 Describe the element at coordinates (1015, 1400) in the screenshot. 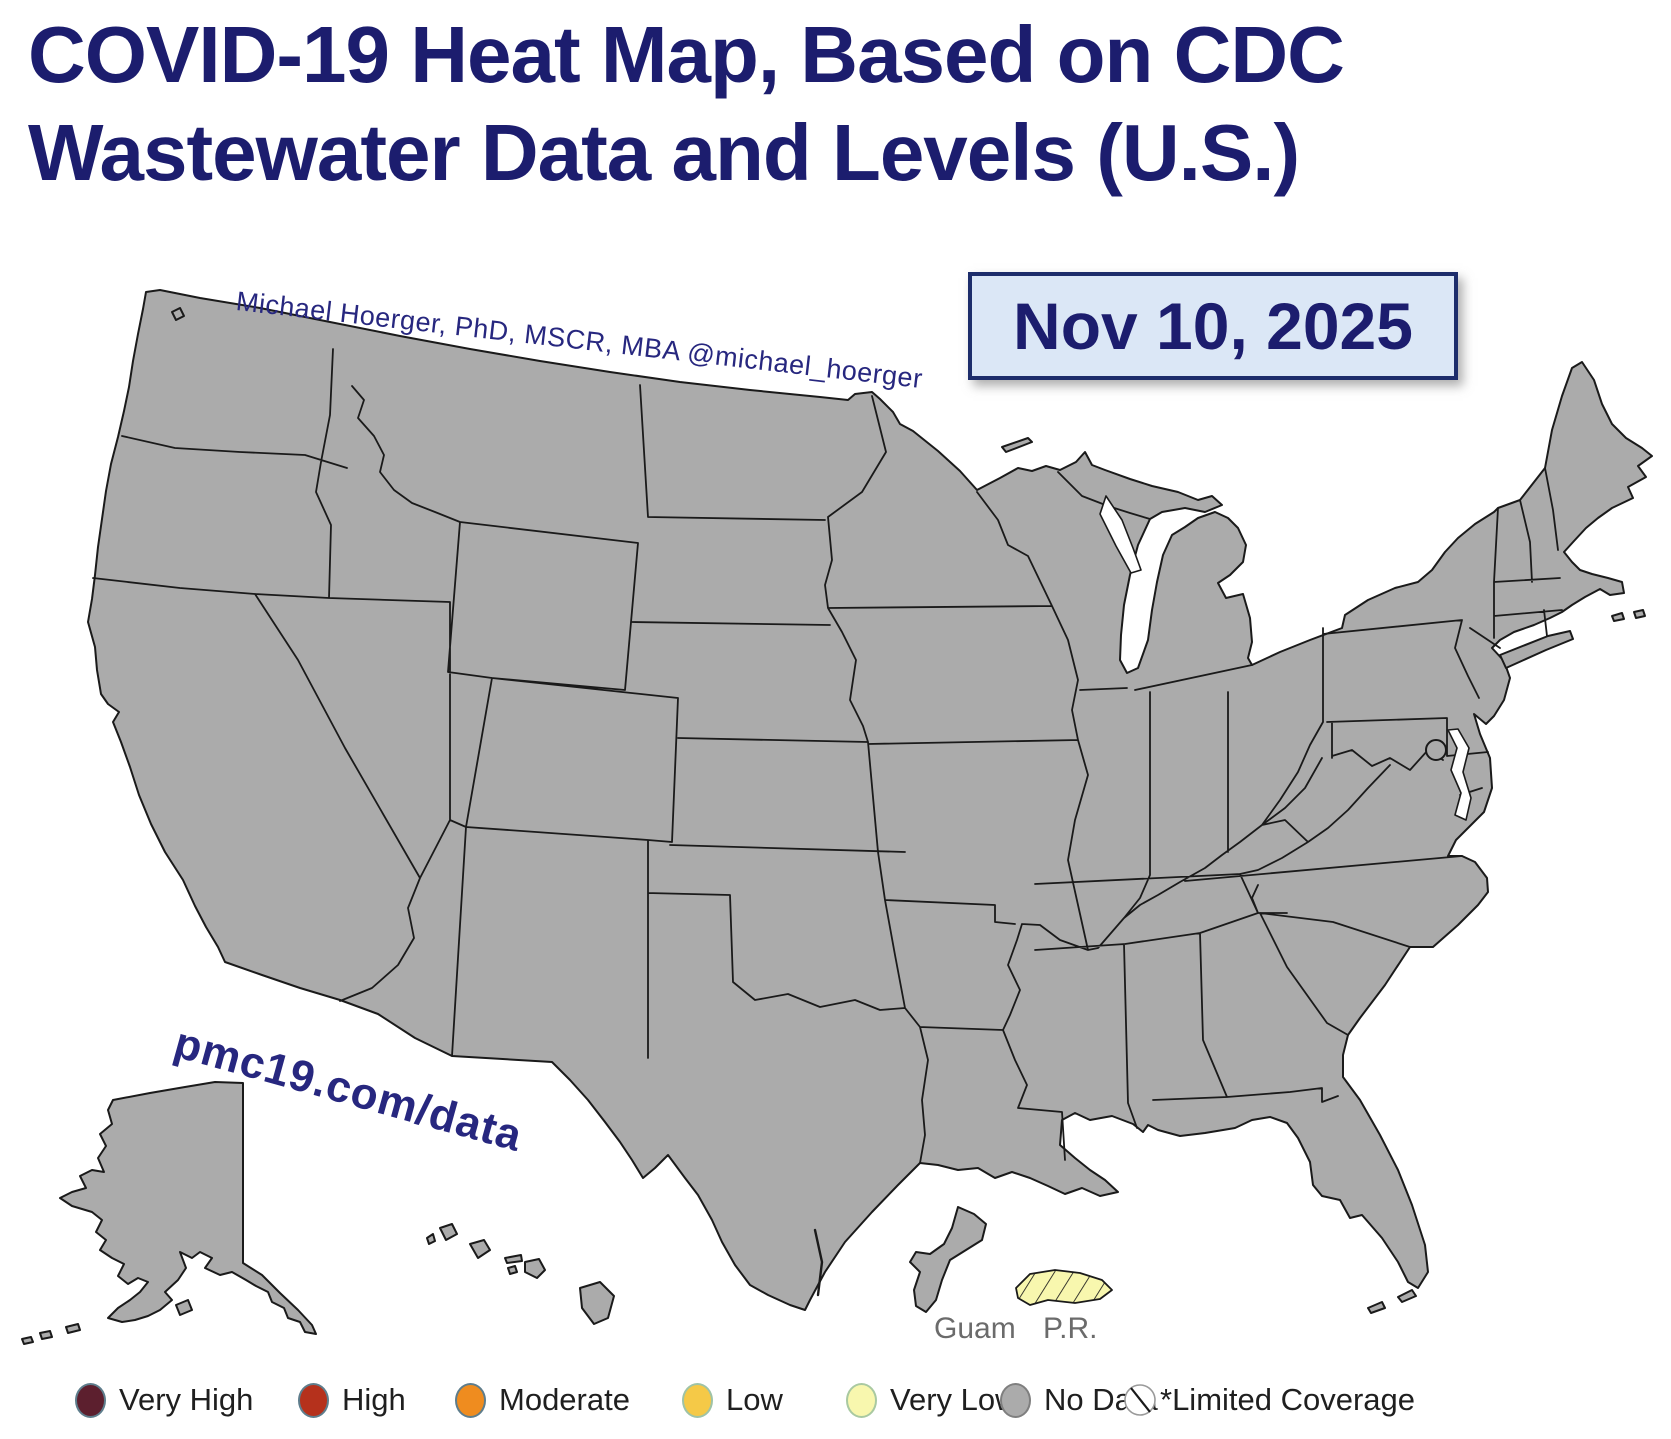

I see `legend-swatch-no-data` at that location.